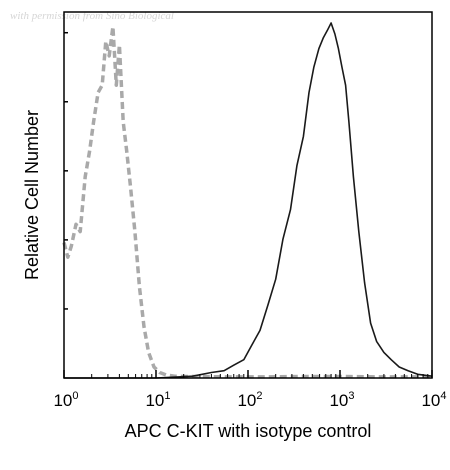  What do you see at coordinates (433, 400) in the screenshot?
I see `x-tick-label: 10⁴` at bounding box center [433, 400].